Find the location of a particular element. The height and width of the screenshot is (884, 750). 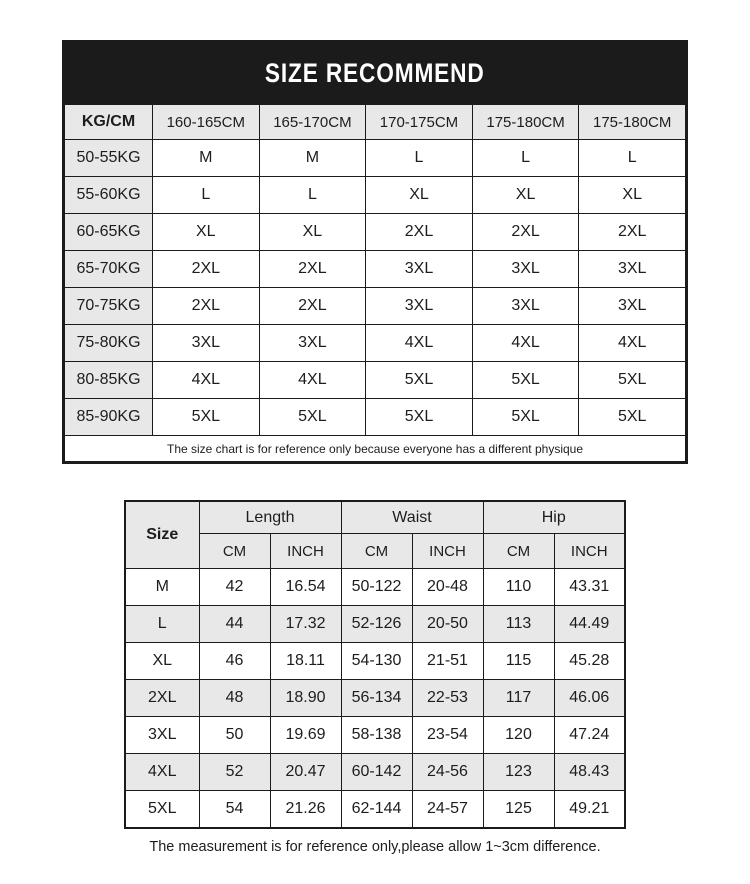

table-row: 5XL 54 21.26 62-144 24-57 125 49.21 is located at coordinates (375, 809).